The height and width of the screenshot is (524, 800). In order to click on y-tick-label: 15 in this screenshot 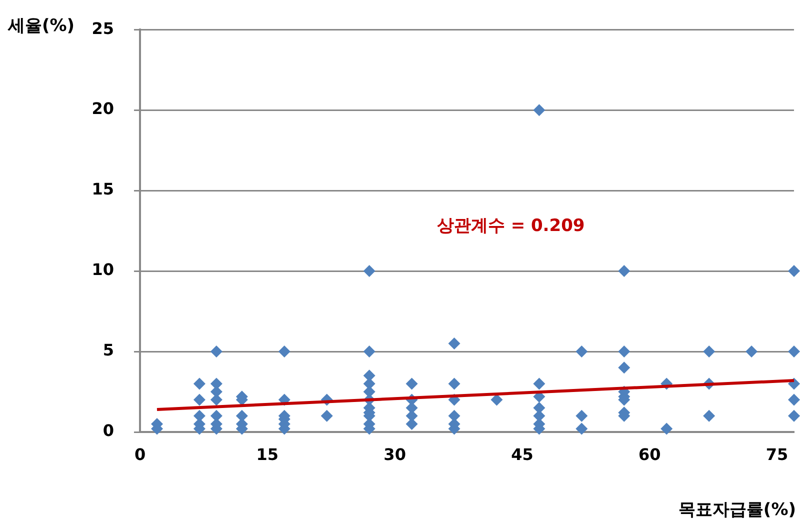, I will do `click(103, 189)`.